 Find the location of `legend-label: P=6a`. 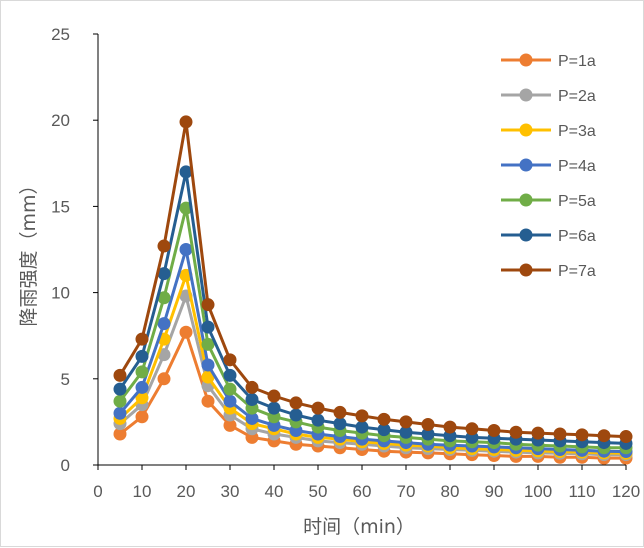

legend-label: P=6a is located at coordinates (577, 236).